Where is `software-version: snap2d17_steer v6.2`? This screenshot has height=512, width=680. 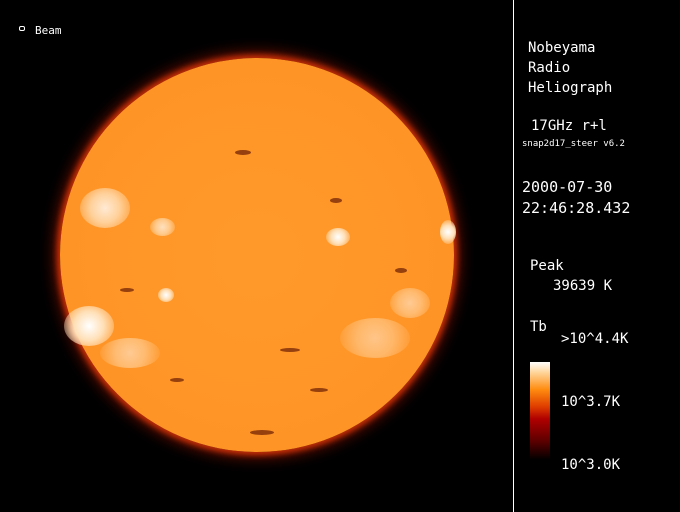 software-version: snap2d17_steer v6.2 is located at coordinates (573, 144).